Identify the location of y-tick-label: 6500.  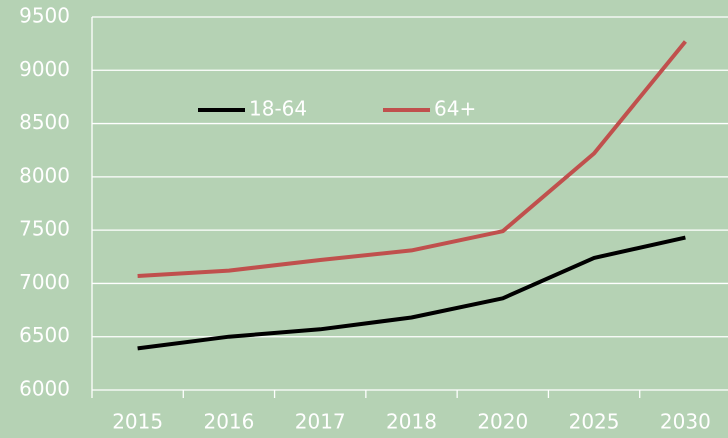
(44, 335).